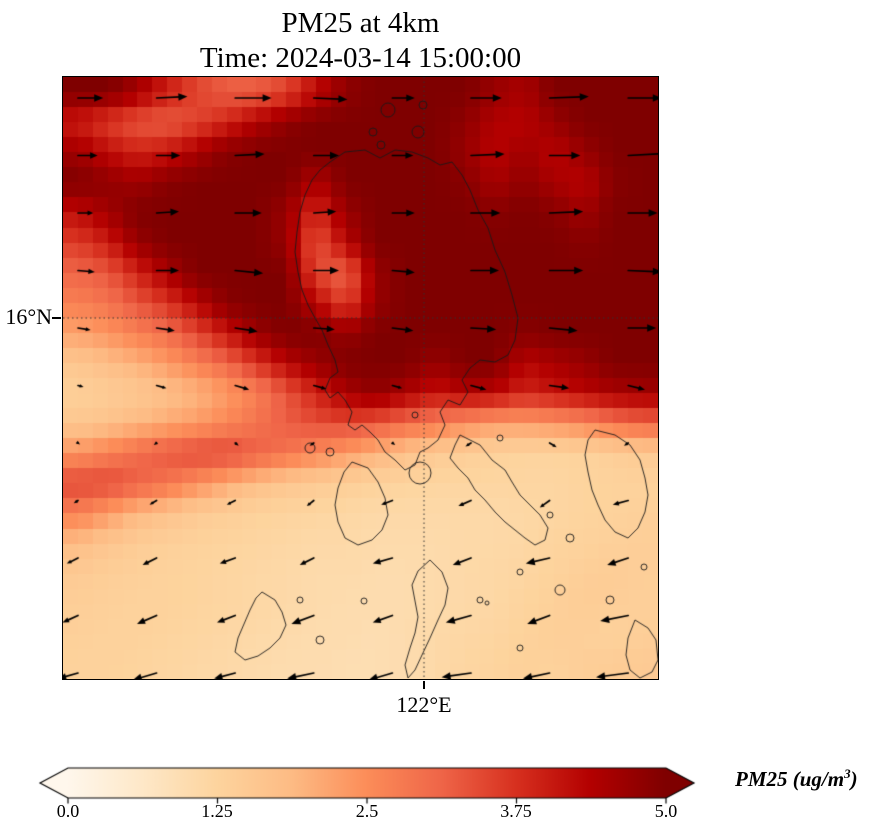  What do you see at coordinates (367, 811) in the screenshot?
I see `colorbar-tick-label: 2.5` at bounding box center [367, 811].